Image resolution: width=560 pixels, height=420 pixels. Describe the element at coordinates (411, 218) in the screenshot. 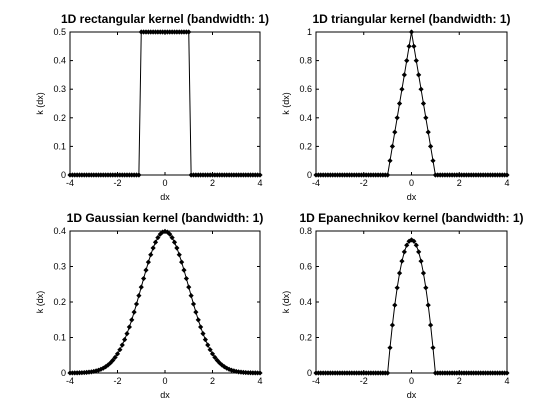

I see `chart-title: 1D Epanechnikov kernel (bandwidth: 1)` at that location.